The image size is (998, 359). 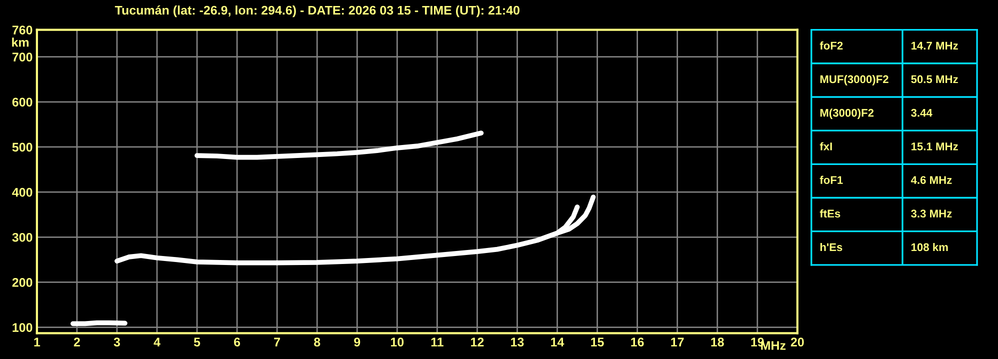 What do you see at coordinates (22, 192) in the screenshot?
I see `y-tick-label: 400` at bounding box center [22, 192].